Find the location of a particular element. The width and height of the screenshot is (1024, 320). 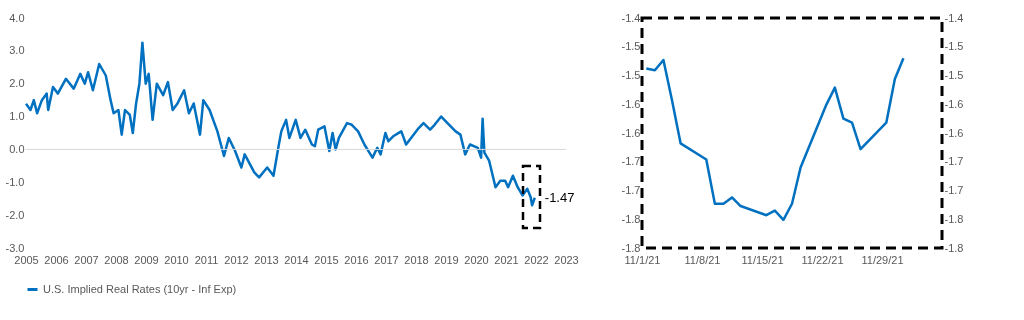

x-tick-label: 11/29/21 is located at coordinates (882, 259).